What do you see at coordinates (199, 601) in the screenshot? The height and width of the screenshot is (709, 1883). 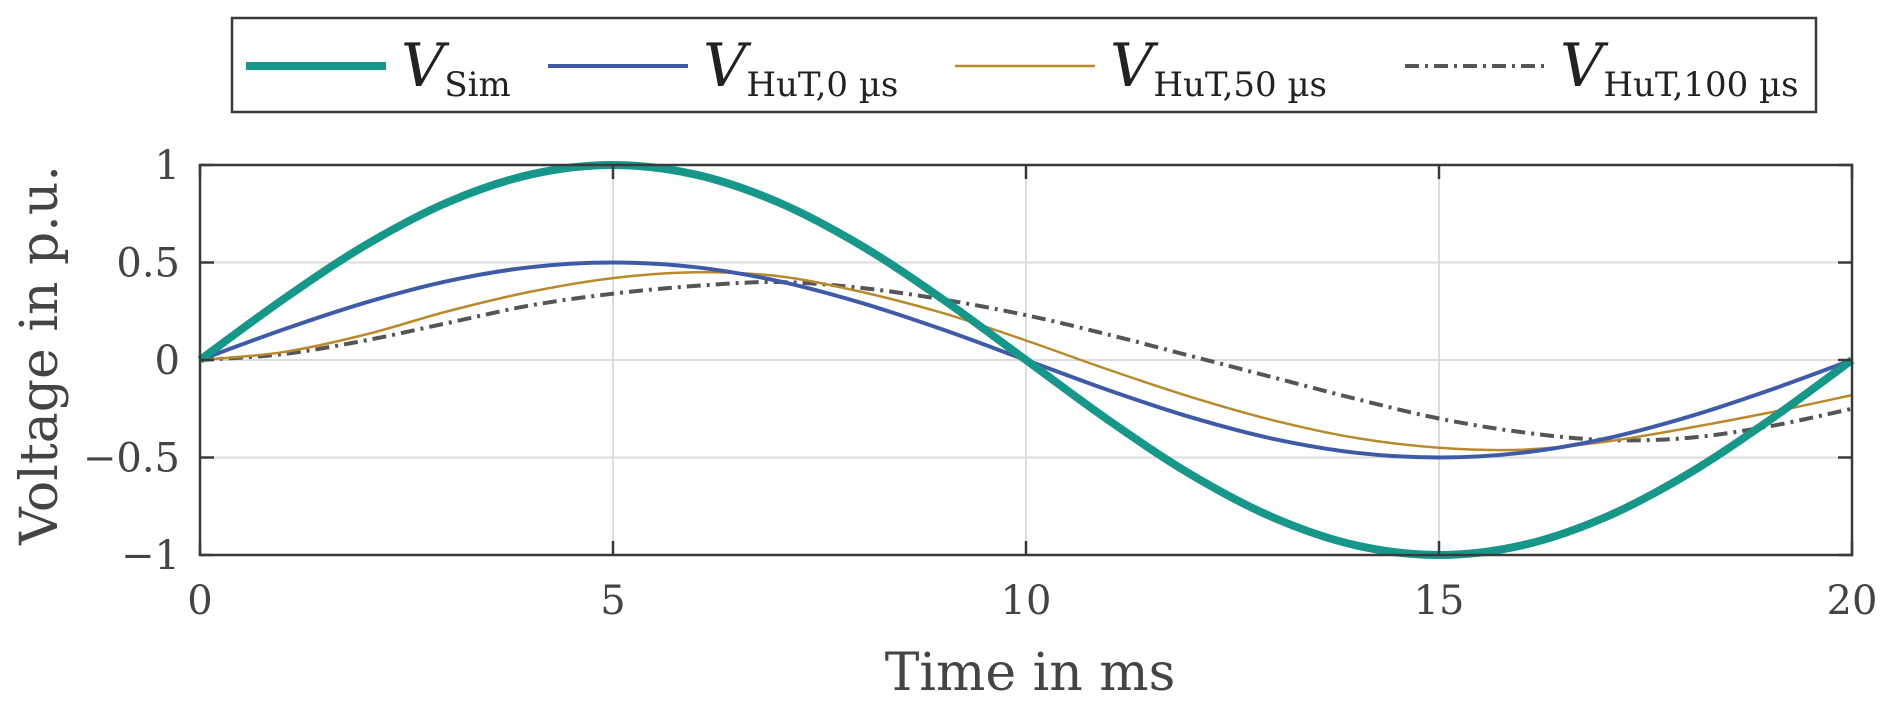 I see `x-tick-label: 0` at bounding box center [199, 601].